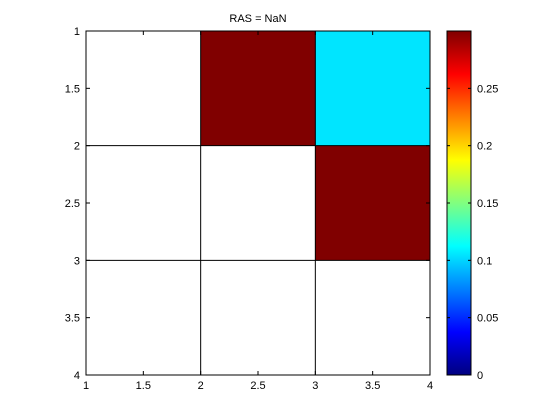  What do you see at coordinates (143, 386) in the screenshot?
I see `x-tick-label: 1.5` at bounding box center [143, 386].